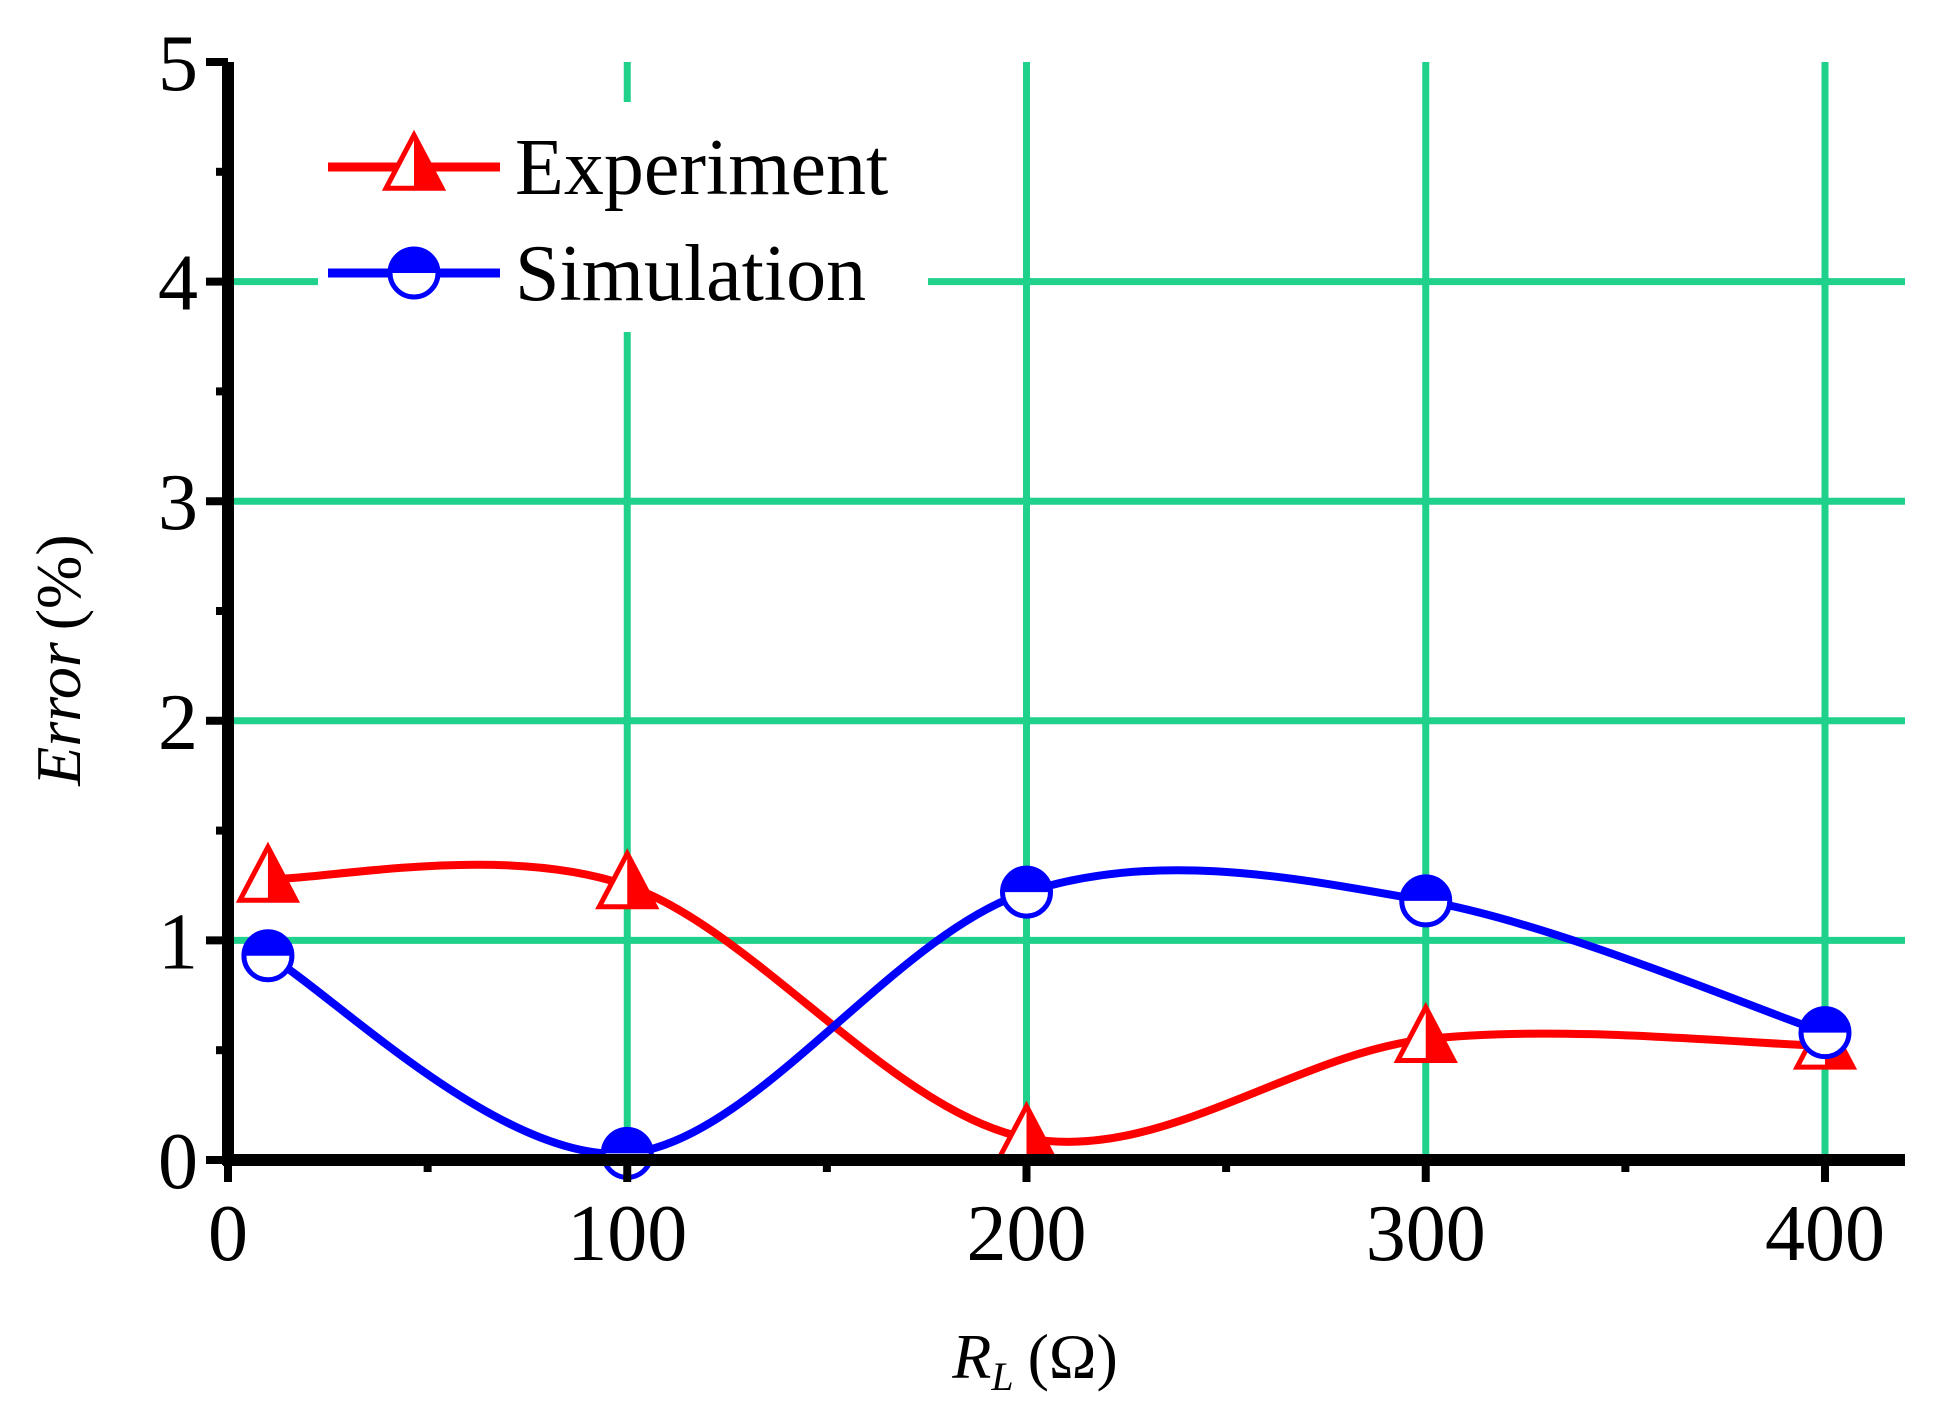 This screenshot has height=1415, width=1935. Describe the element at coordinates (627, 1234) in the screenshot. I see `x-tick-label: 100` at that location.